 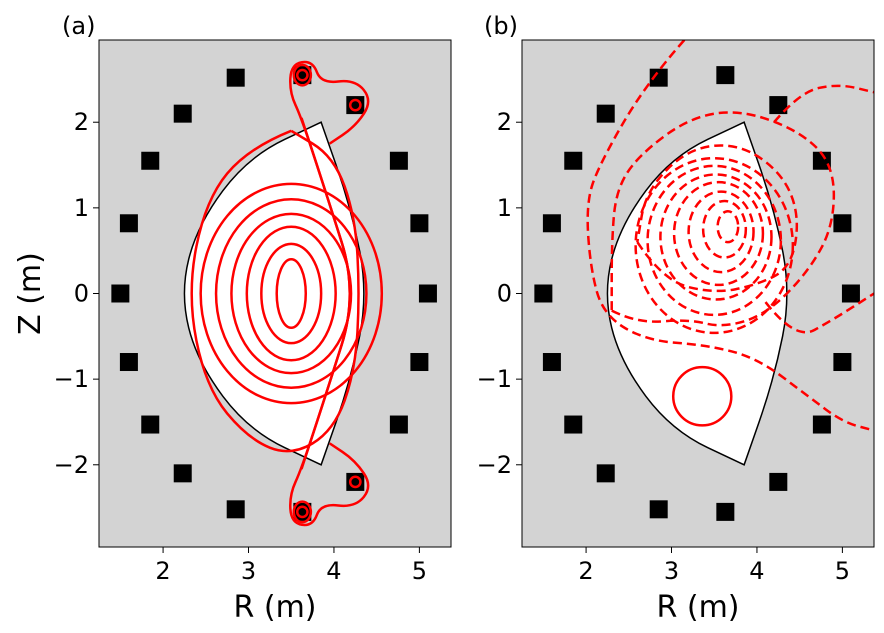 I want to click on y-axis-label: Z (m), so click(x=30, y=293).